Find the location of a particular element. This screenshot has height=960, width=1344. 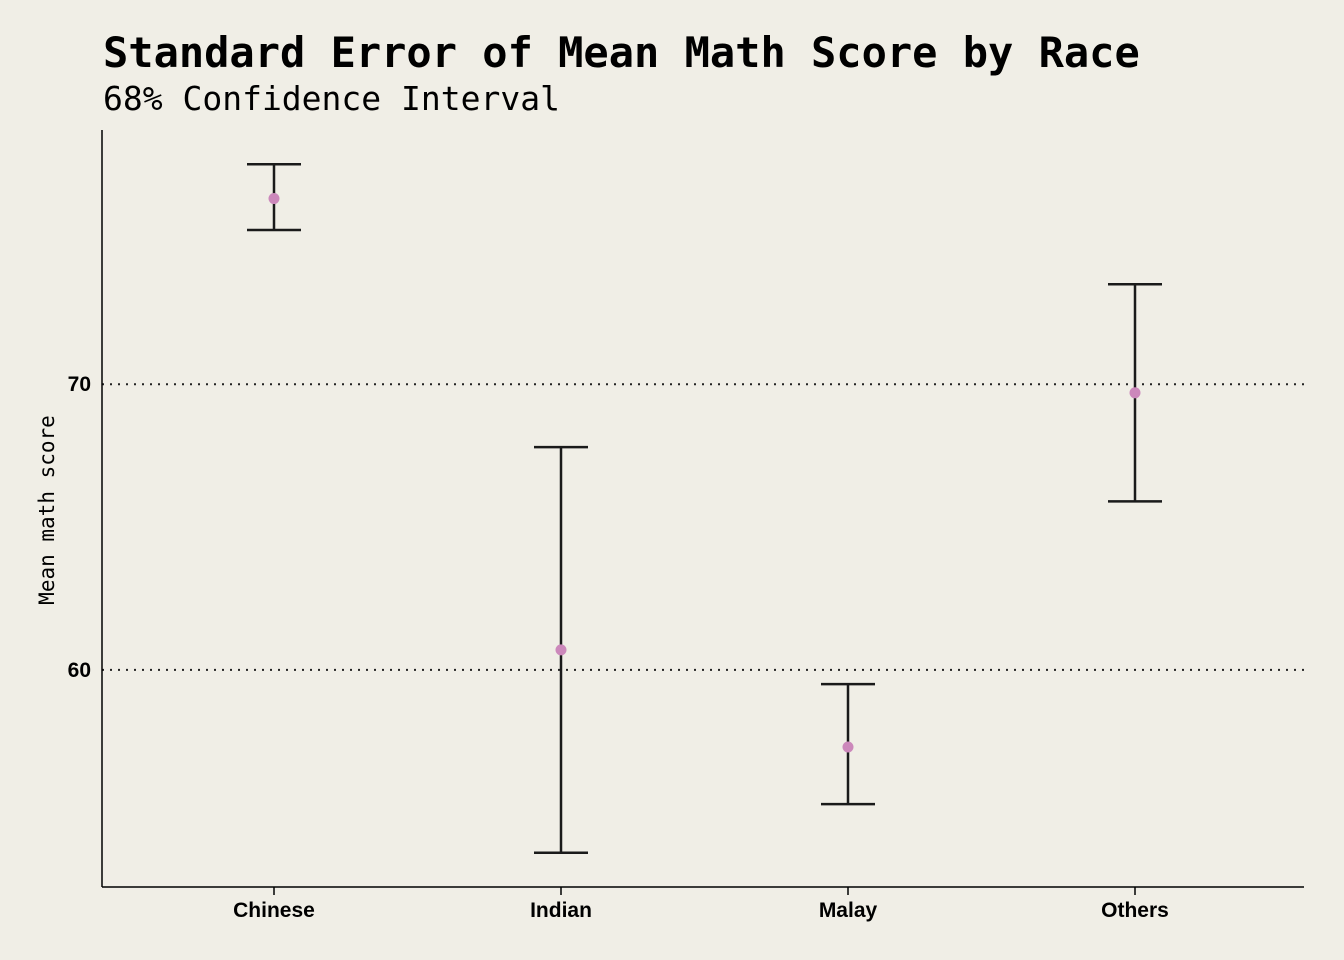

mean-point-chinese is located at coordinates (274, 199).